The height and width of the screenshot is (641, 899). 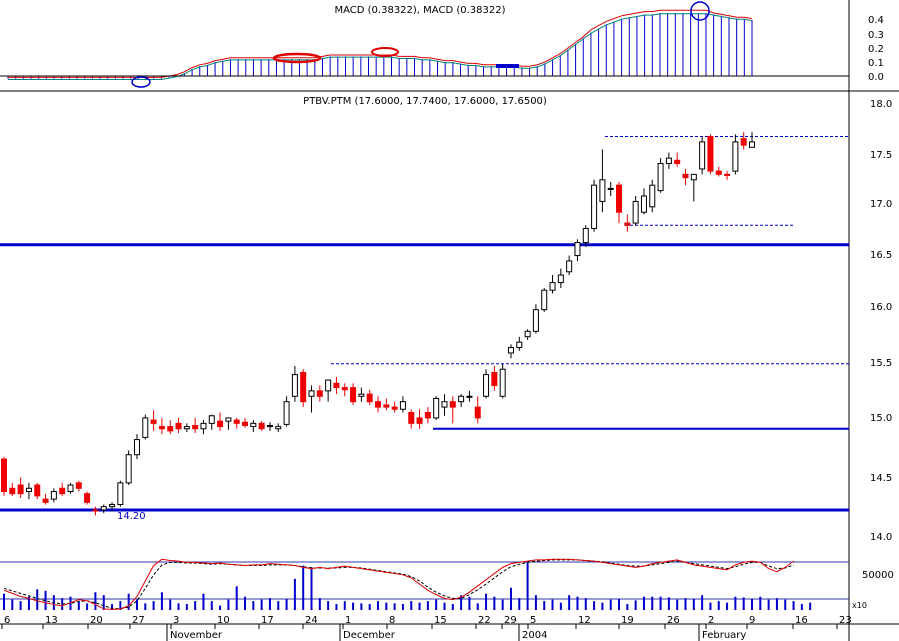 What do you see at coordinates (7, 620) in the screenshot?
I see `x-tick-label: 6` at bounding box center [7, 620].